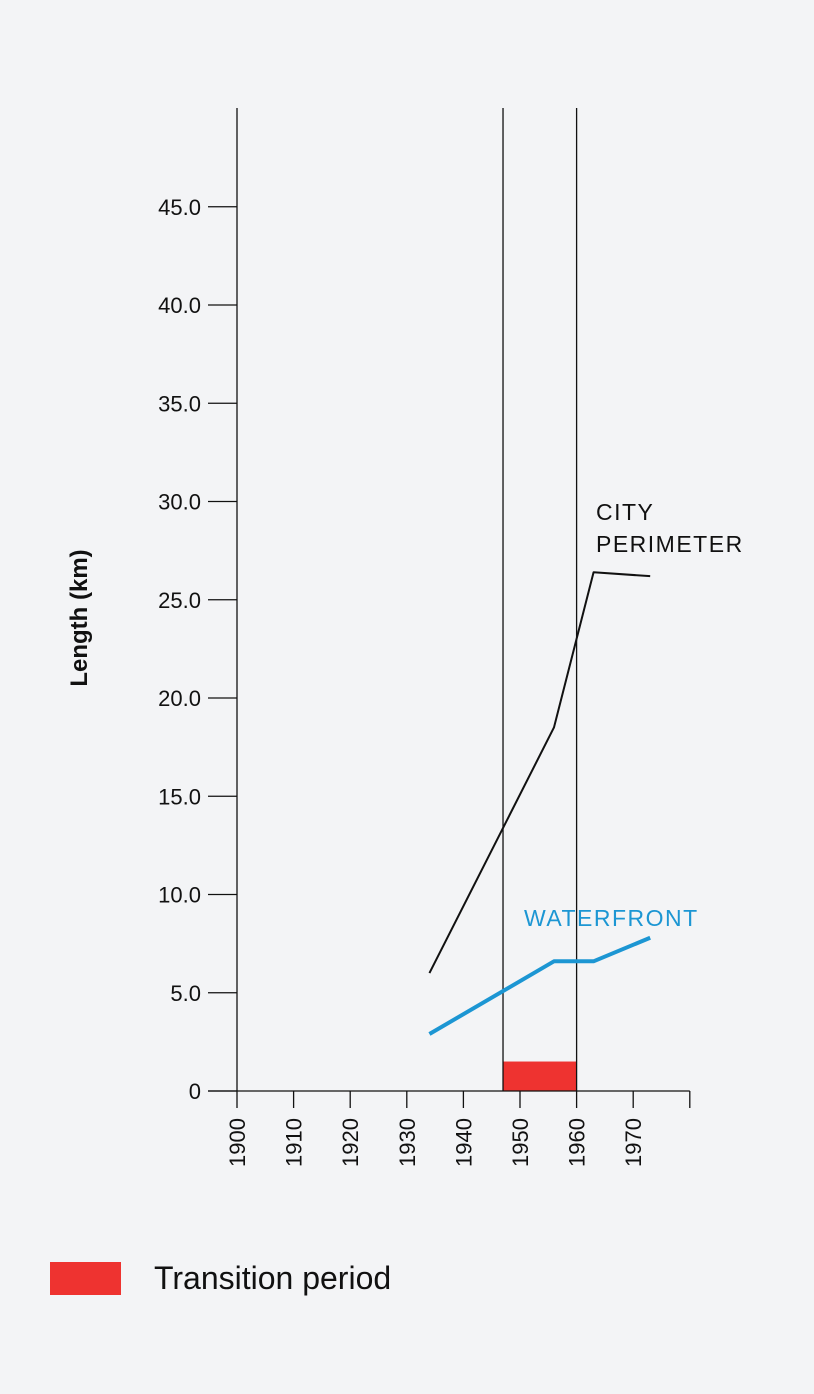 This screenshot has height=1394, width=814. What do you see at coordinates (185, 993) in the screenshot?
I see `y-tick-label: 5.0` at bounding box center [185, 993].